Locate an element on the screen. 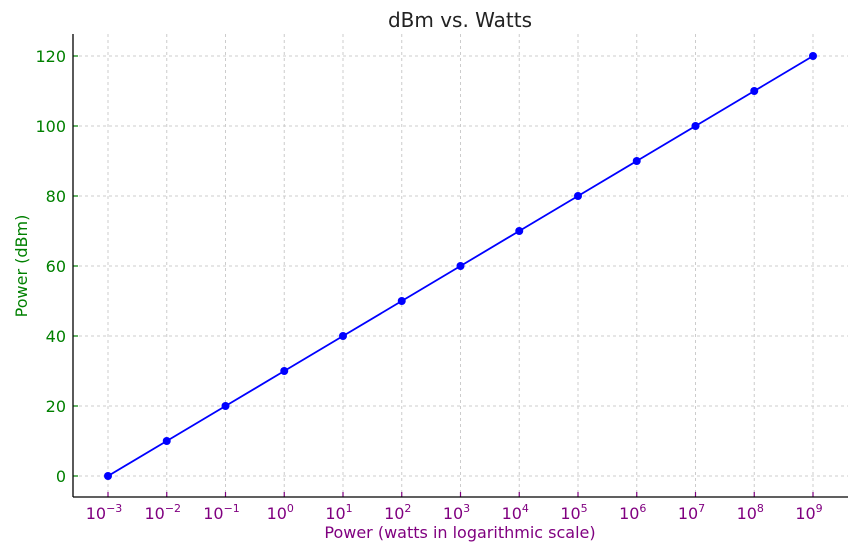 The height and width of the screenshot is (549, 865). y-tick-label: 100 is located at coordinates (50, 126).